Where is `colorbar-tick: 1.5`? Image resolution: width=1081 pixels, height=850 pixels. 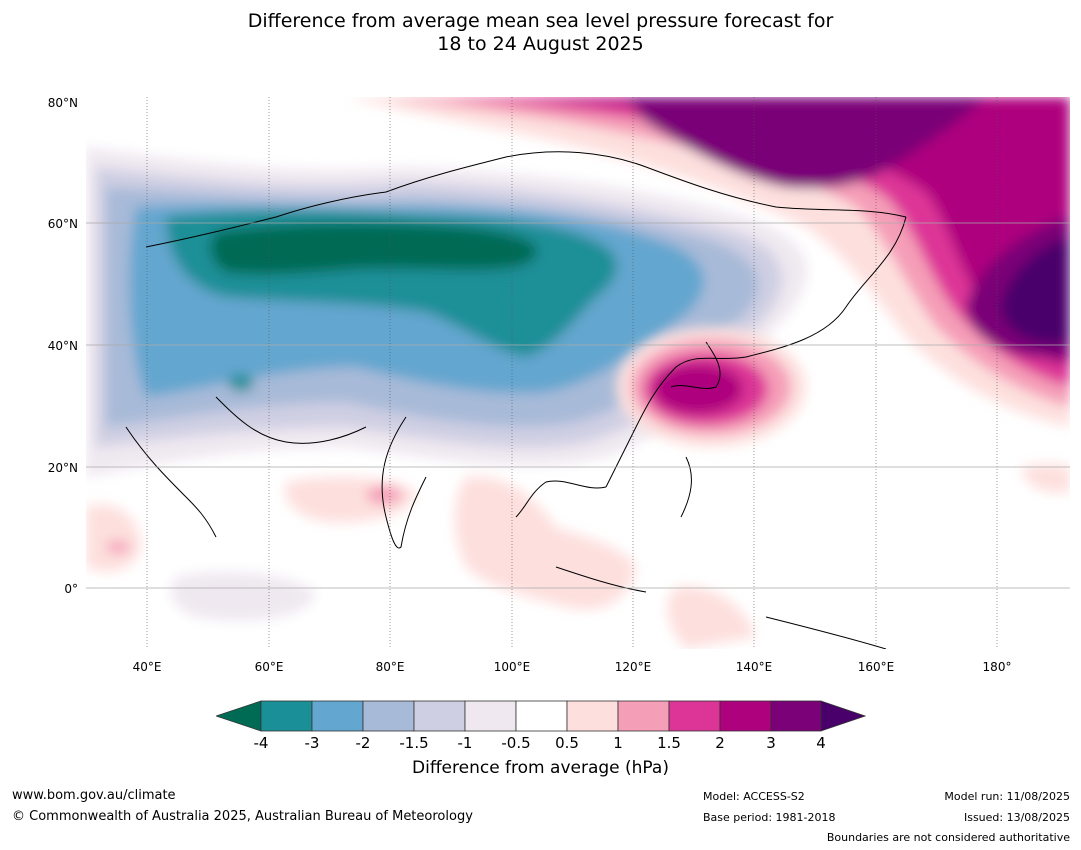 colorbar-tick: 1.5 is located at coordinates (669, 743).